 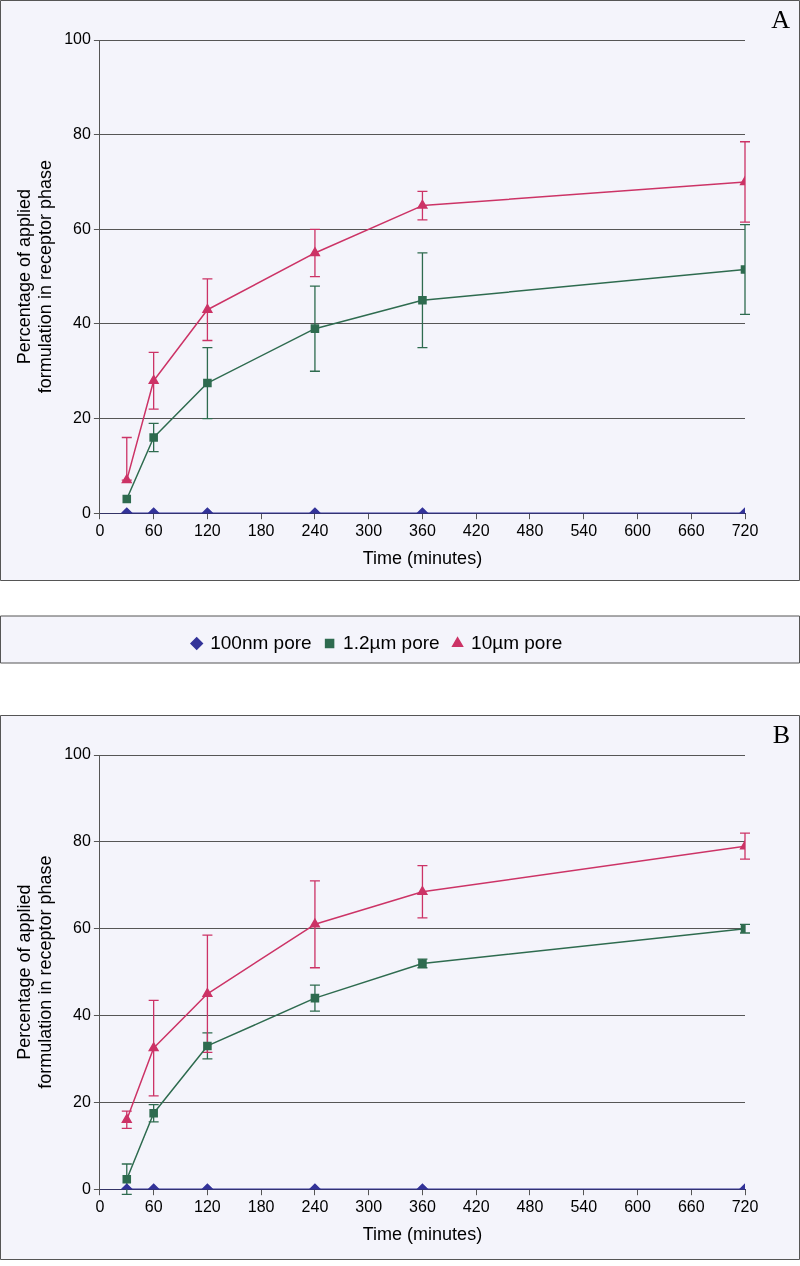 I want to click on text: A, so click(x=781, y=19).